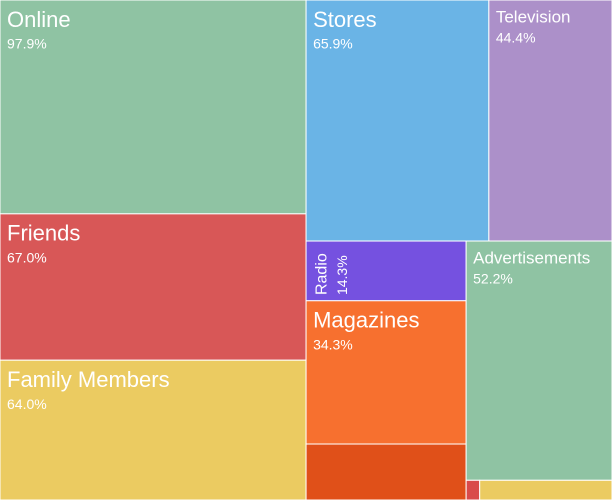 Image resolution: width=612 pixels, height=501 pixels. What do you see at coordinates (333, 44) in the screenshot?
I see `tile-value-label: 65.9%` at bounding box center [333, 44].